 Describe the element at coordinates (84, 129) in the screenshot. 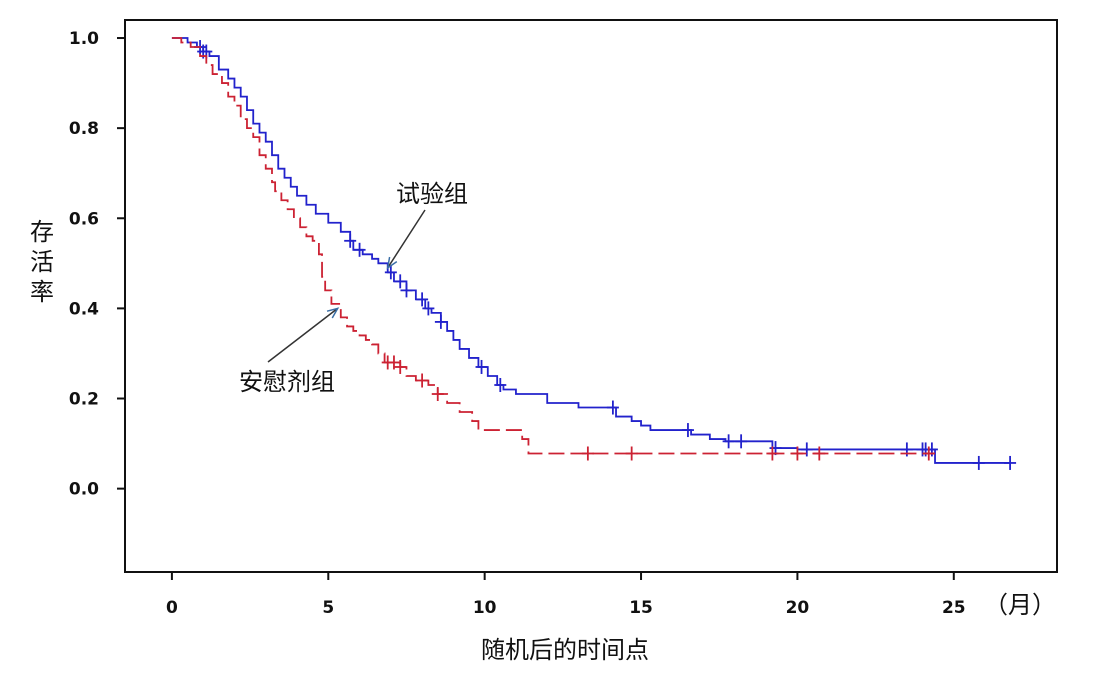

I see `y-tick-label: 0.8` at that location.